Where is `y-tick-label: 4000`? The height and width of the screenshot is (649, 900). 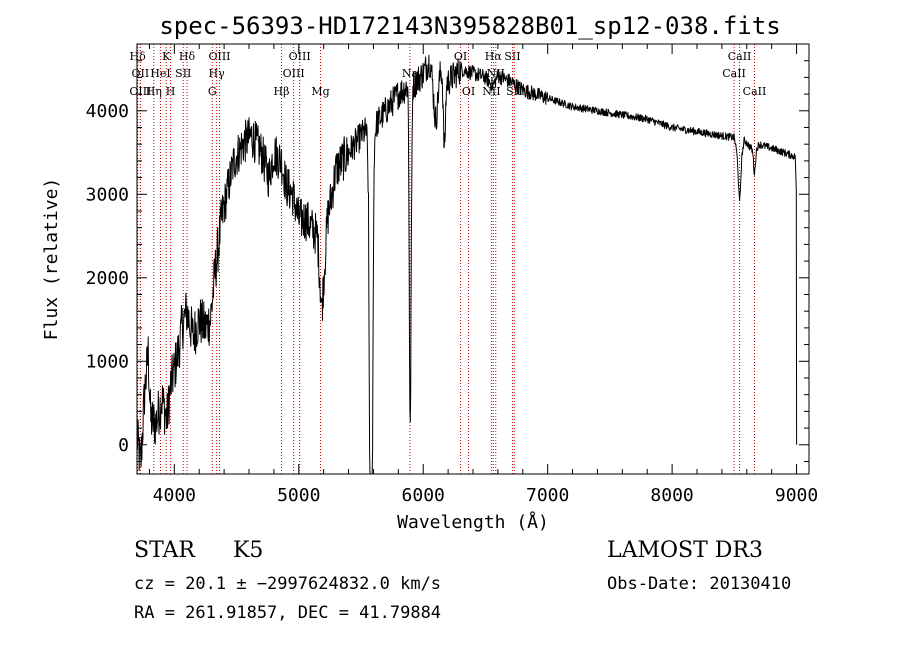 y-tick-label: 4000 is located at coordinates (107, 111).